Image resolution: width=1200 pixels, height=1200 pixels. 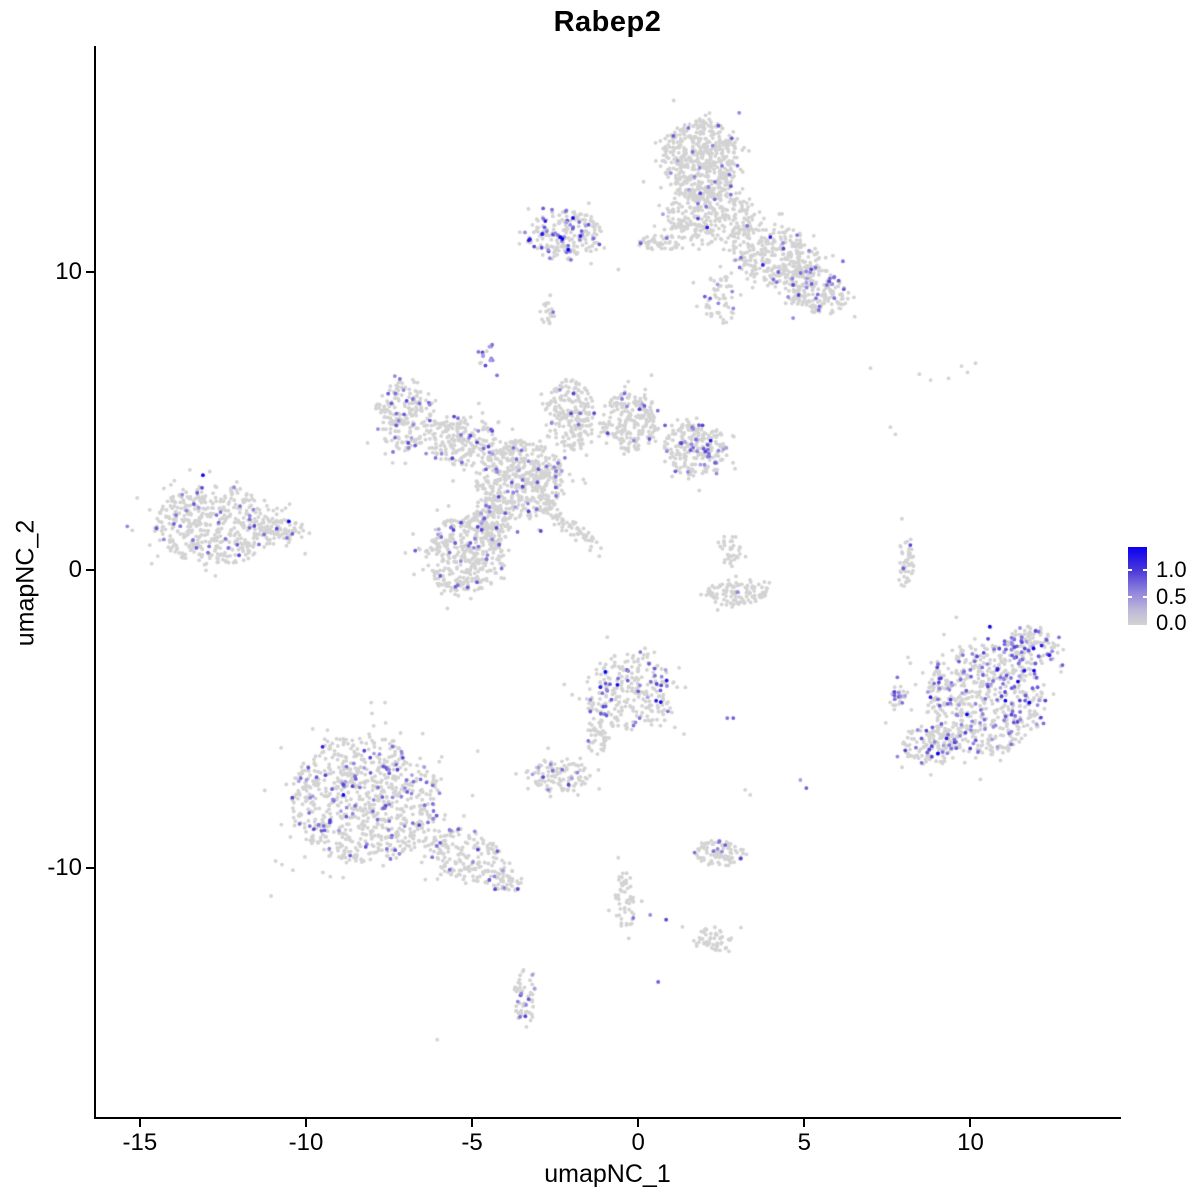 I want to click on y-axis-label: umapNC_2, so click(x=25, y=583).